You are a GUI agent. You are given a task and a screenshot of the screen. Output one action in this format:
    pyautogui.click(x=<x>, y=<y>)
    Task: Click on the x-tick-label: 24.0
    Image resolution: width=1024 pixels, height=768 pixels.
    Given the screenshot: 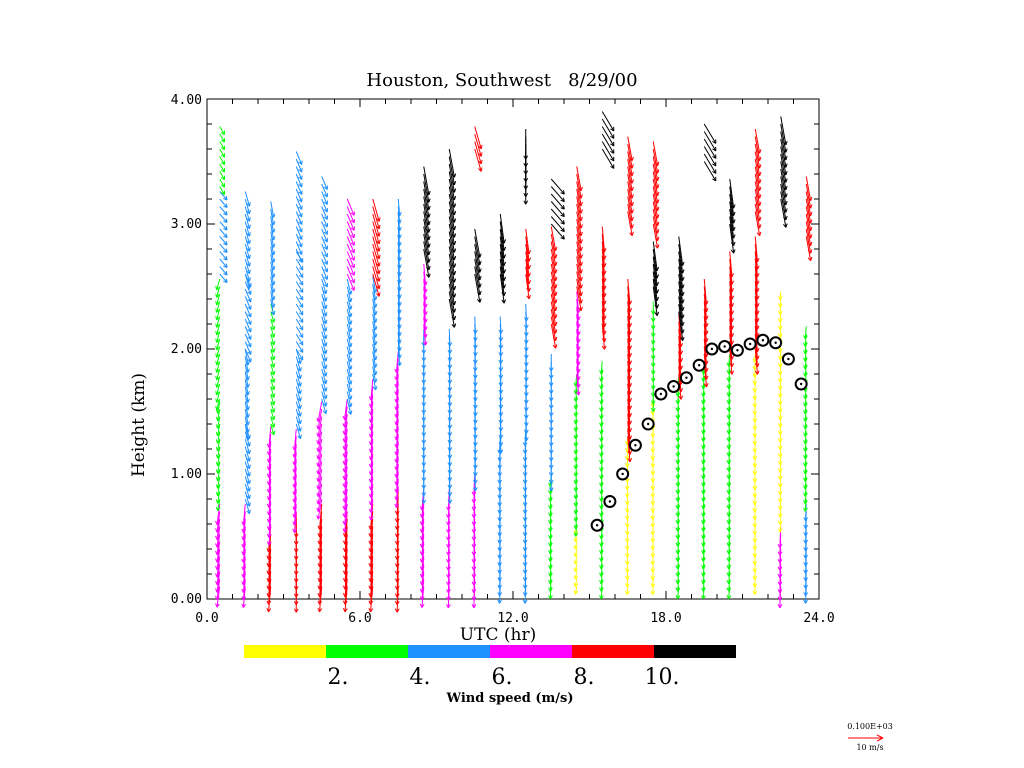 What is the action you would take?
    pyautogui.click(x=818, y=618)
    